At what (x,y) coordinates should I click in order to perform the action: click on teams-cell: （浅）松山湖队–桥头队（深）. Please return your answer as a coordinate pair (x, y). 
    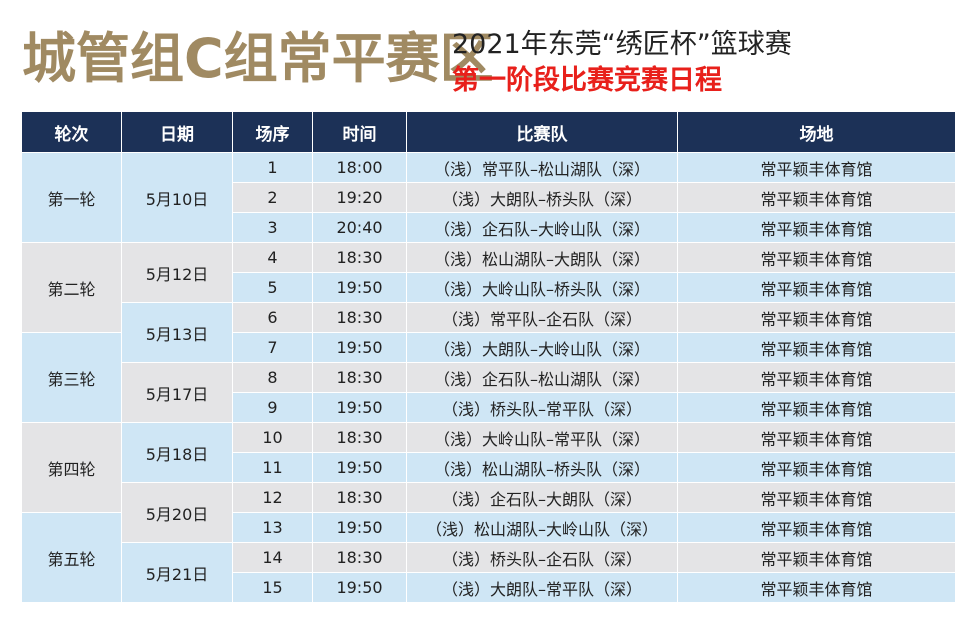
    Looking at the image, I should click on (542, 467).